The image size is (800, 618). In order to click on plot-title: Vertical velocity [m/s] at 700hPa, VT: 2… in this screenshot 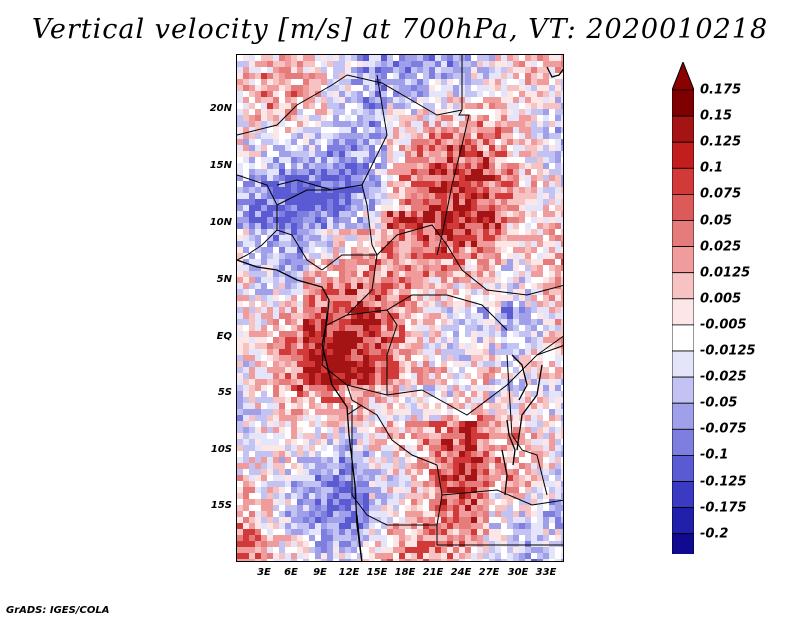, I will do `click(400, 29)`.